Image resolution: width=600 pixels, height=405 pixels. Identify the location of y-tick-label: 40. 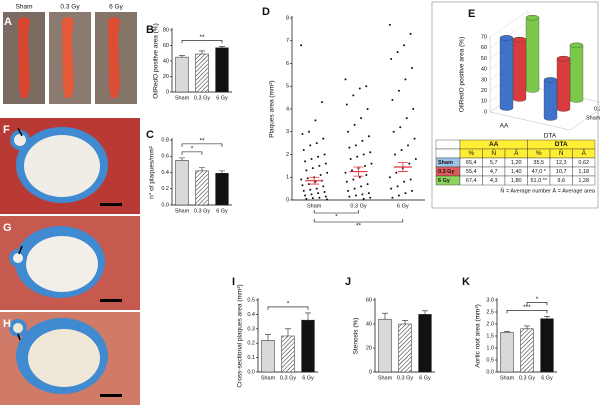
(166, 61).